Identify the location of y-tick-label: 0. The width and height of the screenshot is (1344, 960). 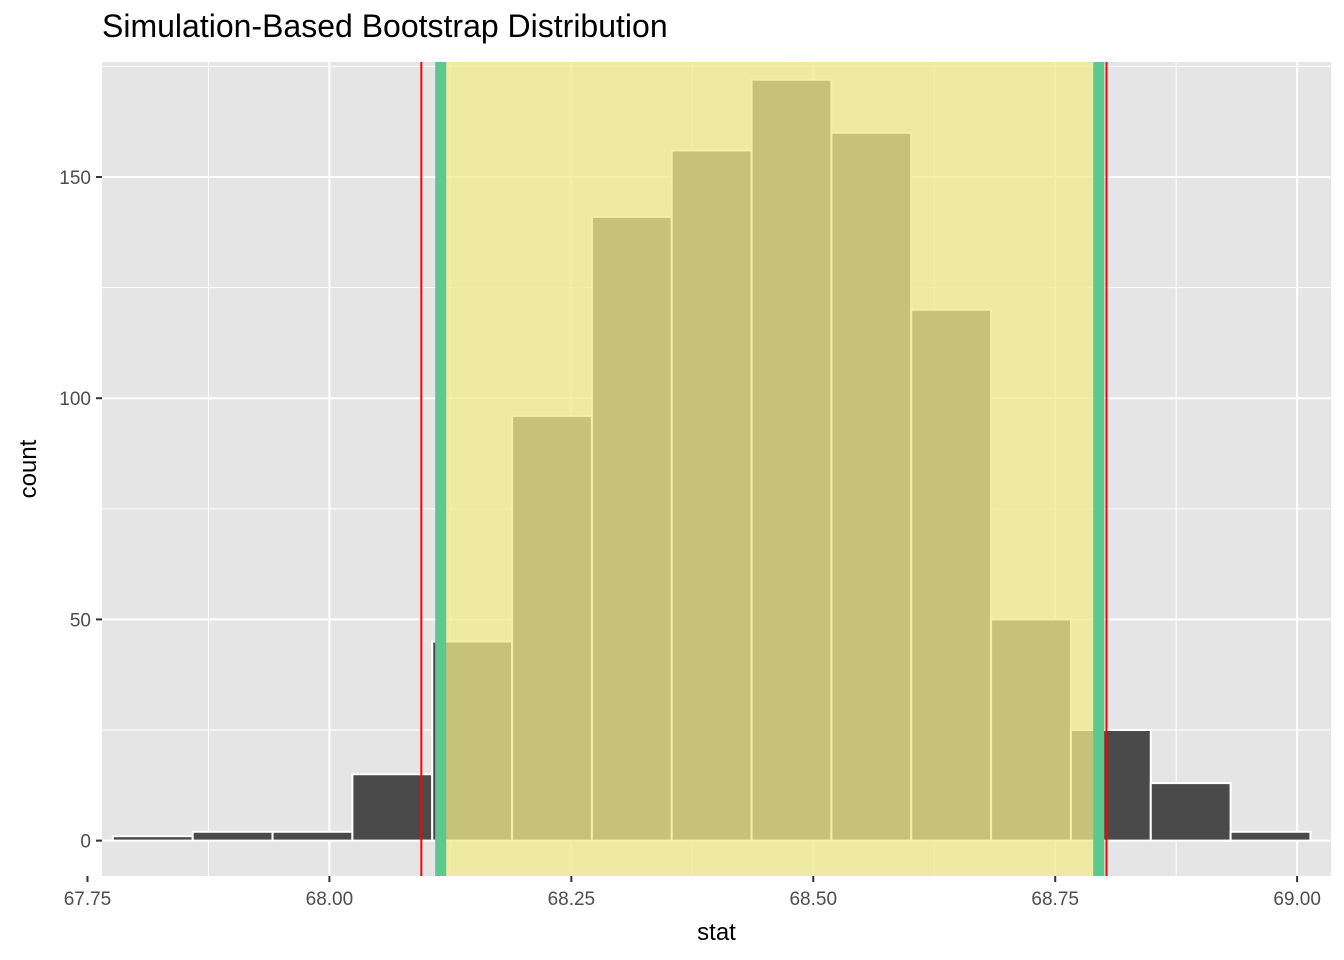
(85, 842).